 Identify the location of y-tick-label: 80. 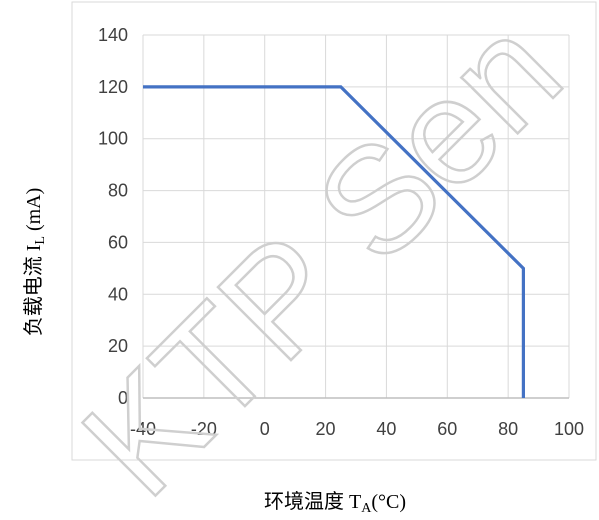
(118, 191).